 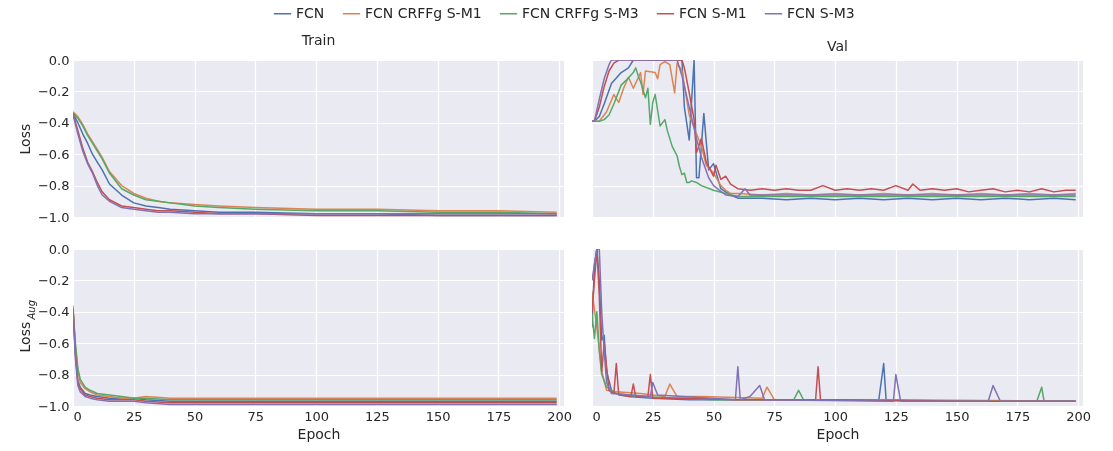 I want to click on chart-title: Val, so click(x=837, y=46).